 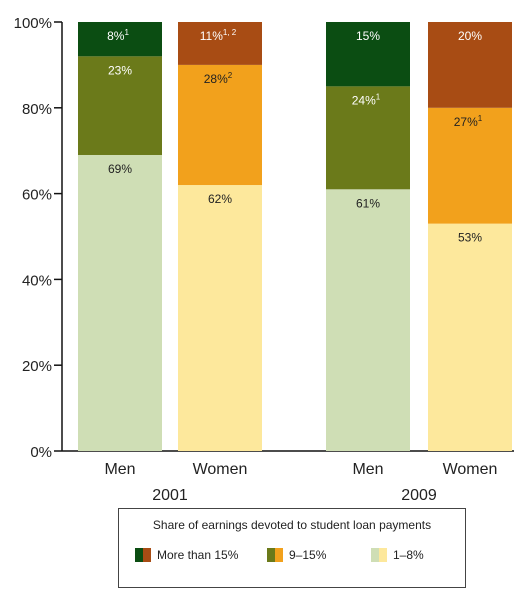 What do you see at coordinates (419, 495) in the screenshot?
I see `x-group-label: 2009` at bounding box center [419, 495].